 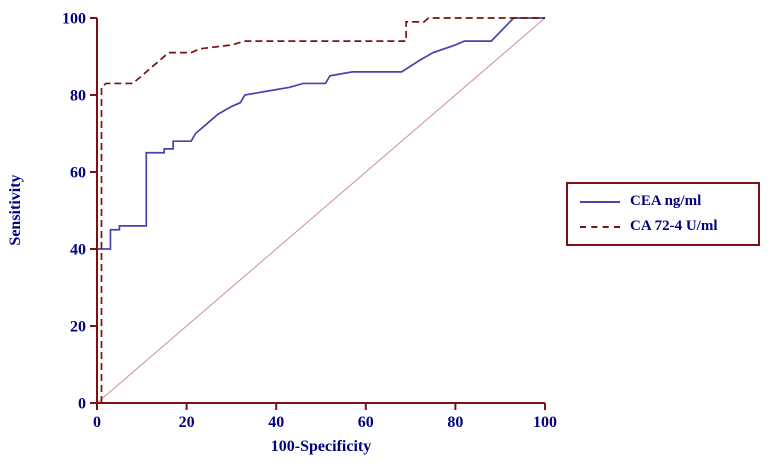 I want to click on legend-label-ca724: CA 72-4 U/ml, so click(x=674, y=226).